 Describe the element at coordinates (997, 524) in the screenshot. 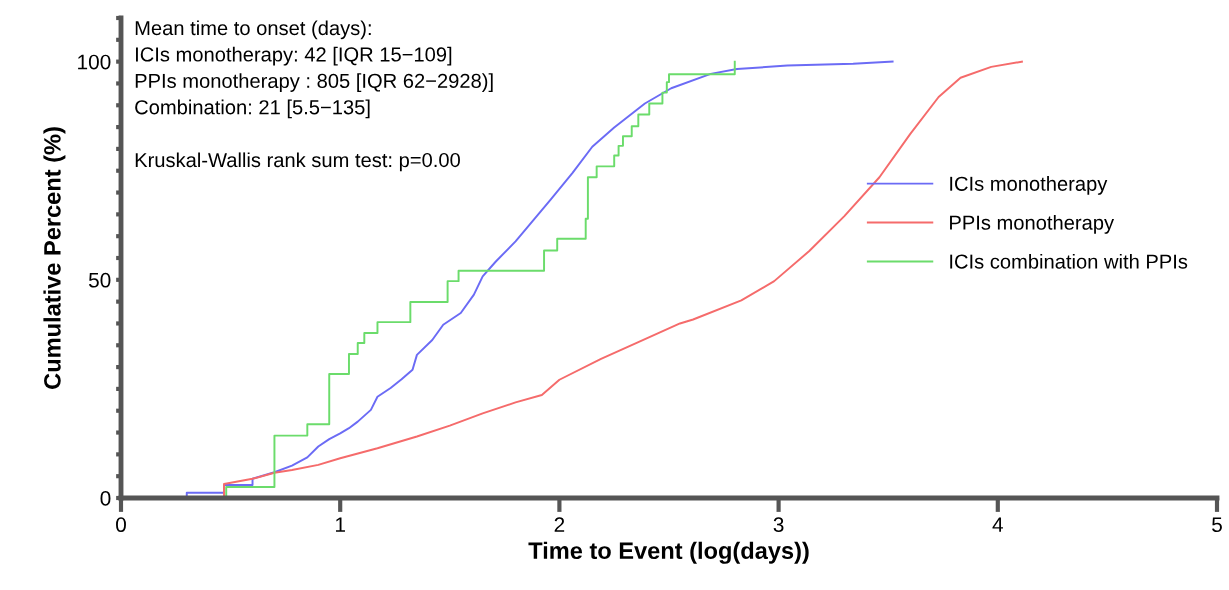

I see `x-tick-label: 4` at that location.